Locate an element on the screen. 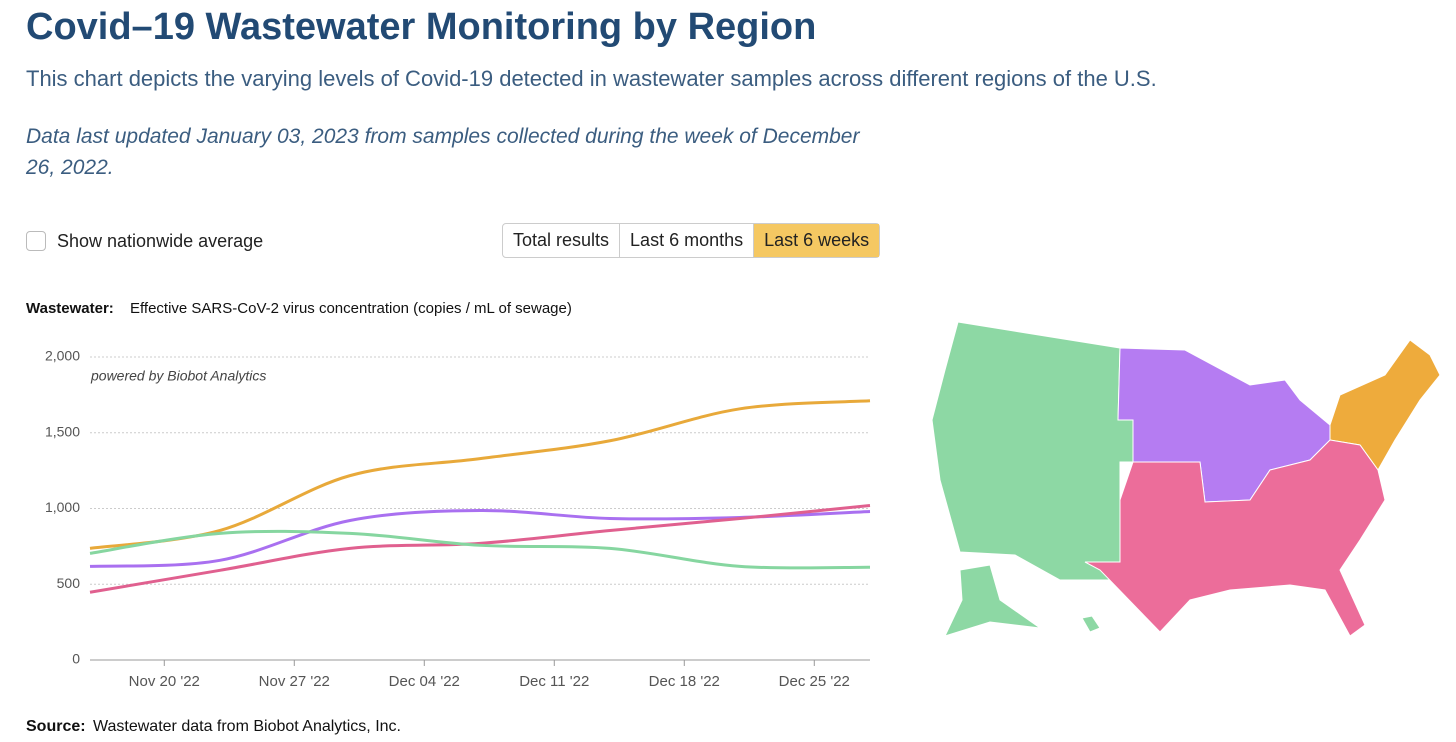 This screenshot has width=1456, height=742. annotation: powered by Biobot Analytics is located at coordinates (178, 376).